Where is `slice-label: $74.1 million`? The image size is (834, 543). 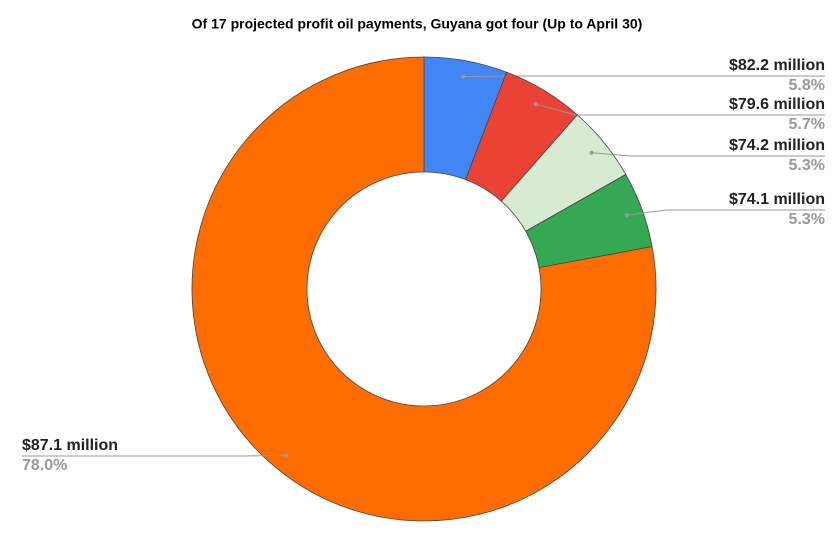 slice-label: $74.1 million is located at coordinates (777, 199).